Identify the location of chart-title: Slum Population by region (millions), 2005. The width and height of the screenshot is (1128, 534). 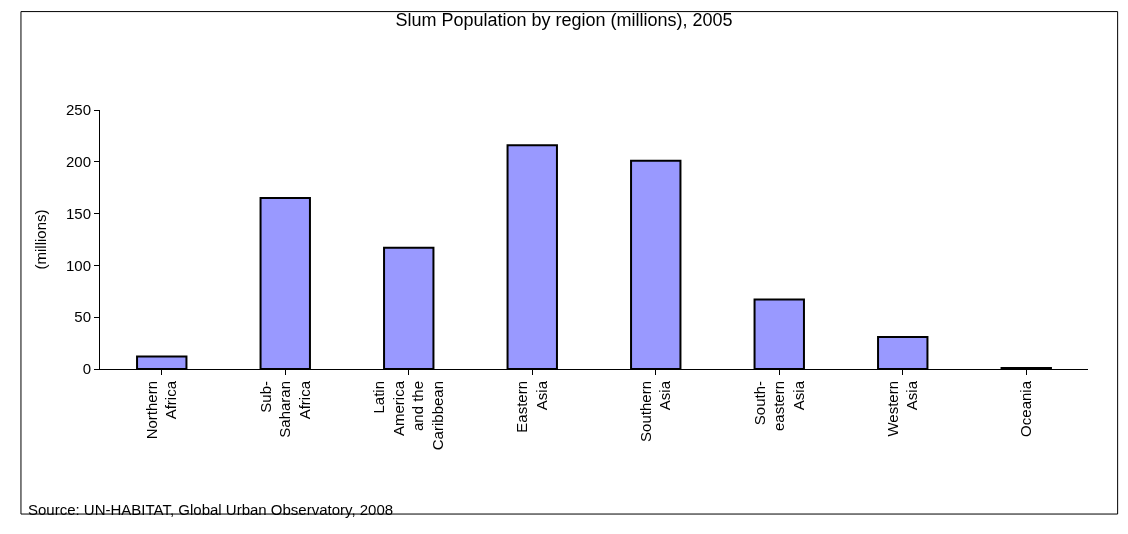
(564, 19).